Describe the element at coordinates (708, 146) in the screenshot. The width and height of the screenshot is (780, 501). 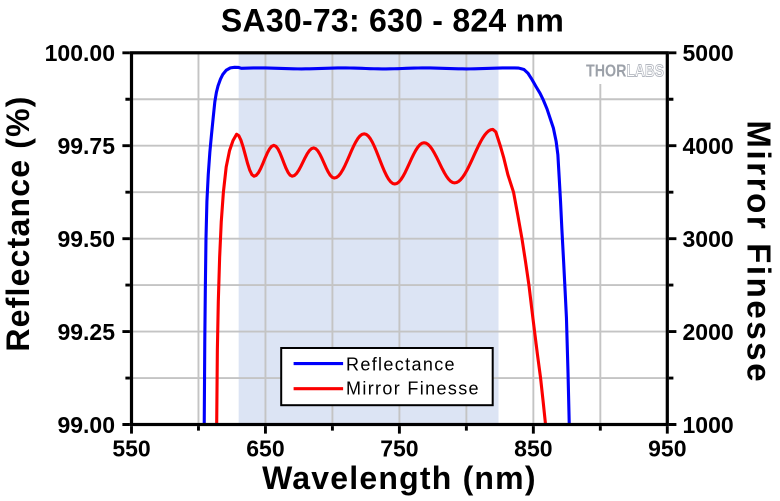
I see `svg-text: 4000` at that location.